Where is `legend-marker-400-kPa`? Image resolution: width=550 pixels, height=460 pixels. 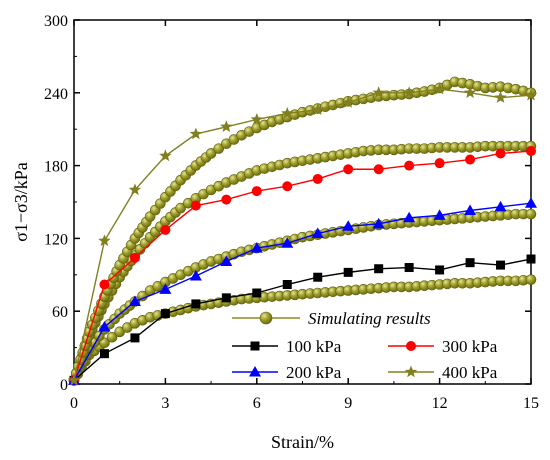 legend-marker-400-kPa is located at coordinates (411, 371).